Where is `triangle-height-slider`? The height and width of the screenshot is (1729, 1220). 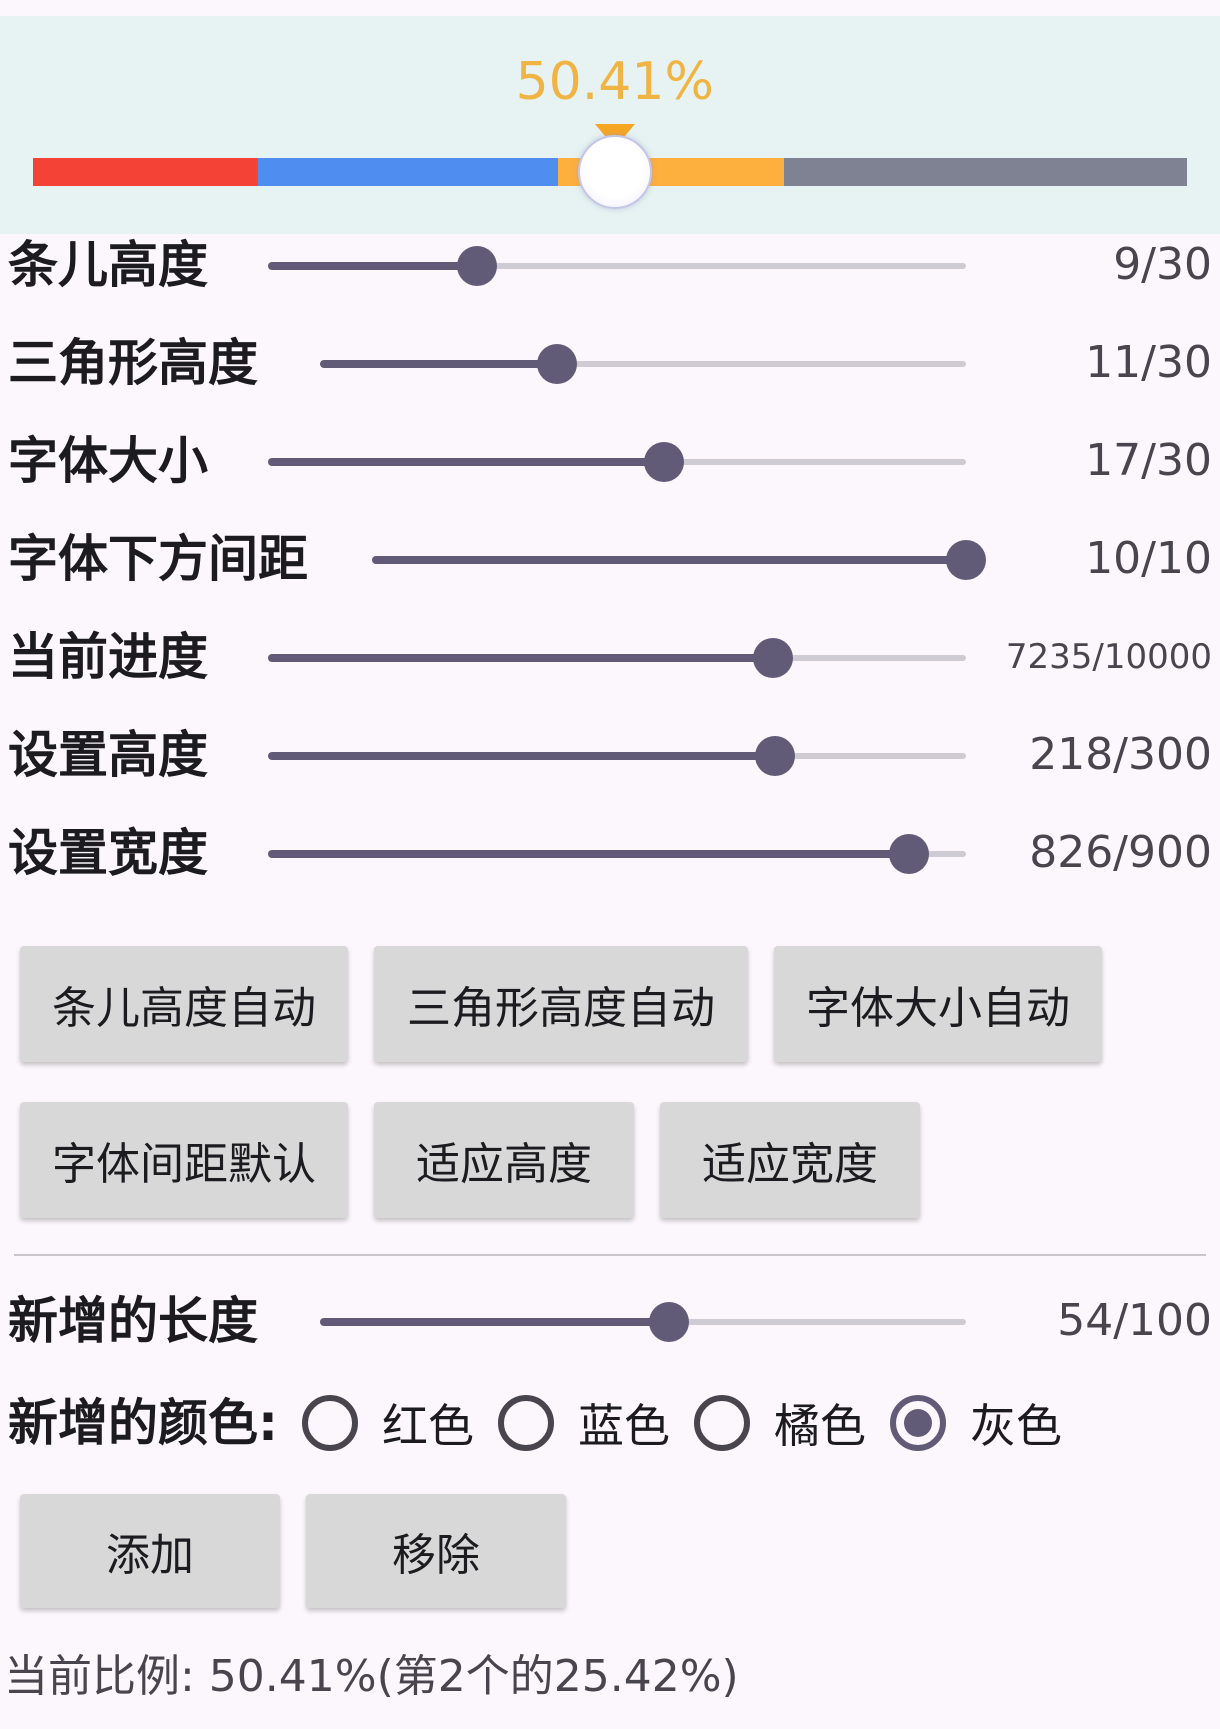 triangle-height-slider is located at coordinates (643, 364).